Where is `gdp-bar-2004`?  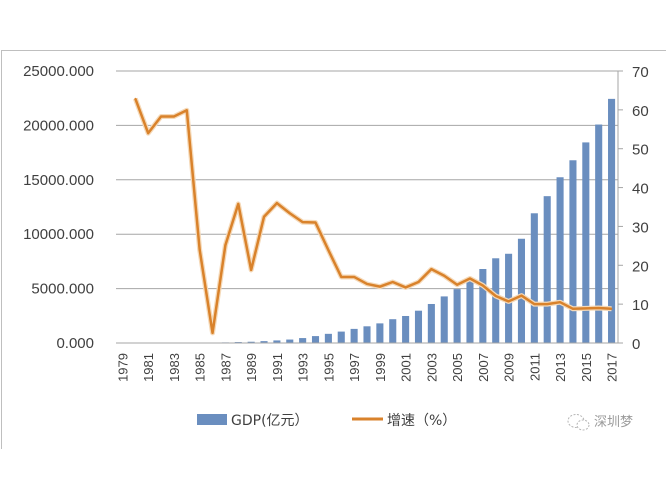 gdp-bar-2004 is located at coordinates (444, 319).